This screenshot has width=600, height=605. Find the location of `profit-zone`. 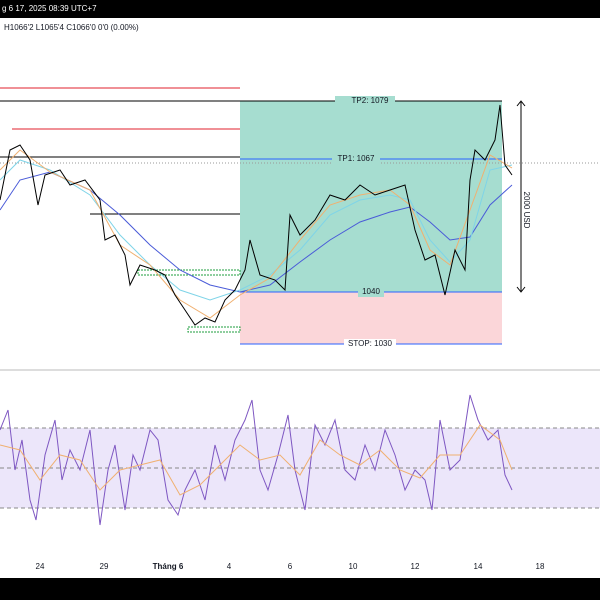

profit-zone is located at coordinates (371, 196).